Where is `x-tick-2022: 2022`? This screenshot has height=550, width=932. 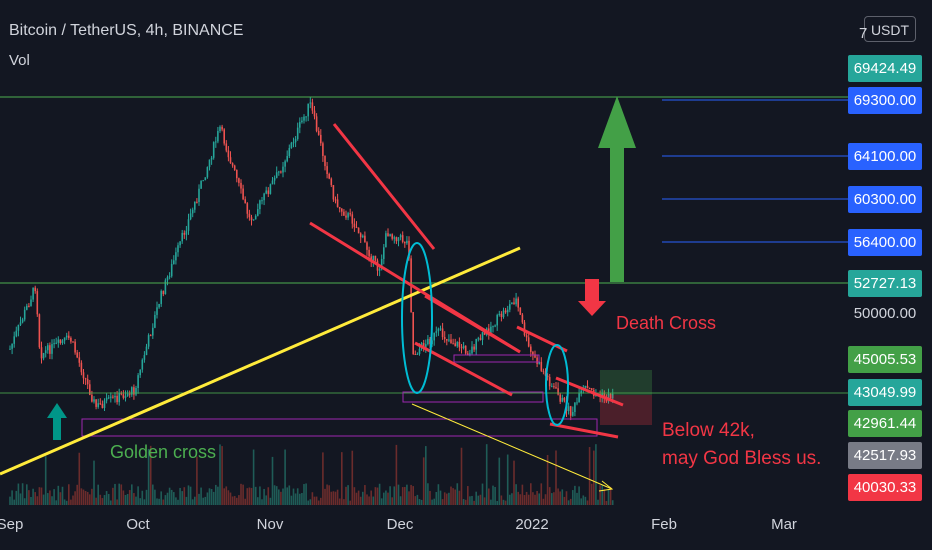 x-tick-2022: 2022 is located at coordinates (532, 524).